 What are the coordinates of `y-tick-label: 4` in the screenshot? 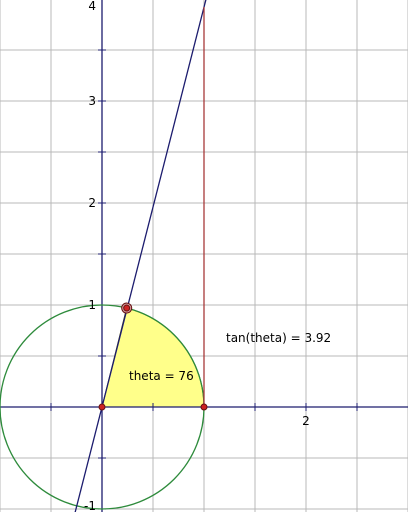 It's located at (92, 6).